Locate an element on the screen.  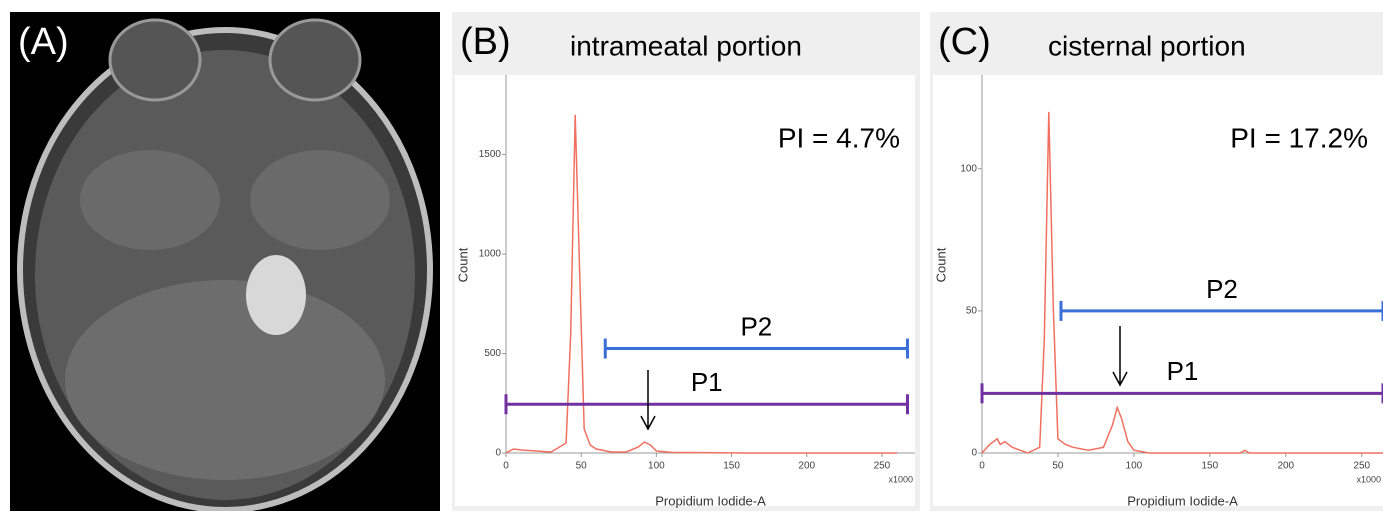
cerebellum is located at coordinates (225, 380).